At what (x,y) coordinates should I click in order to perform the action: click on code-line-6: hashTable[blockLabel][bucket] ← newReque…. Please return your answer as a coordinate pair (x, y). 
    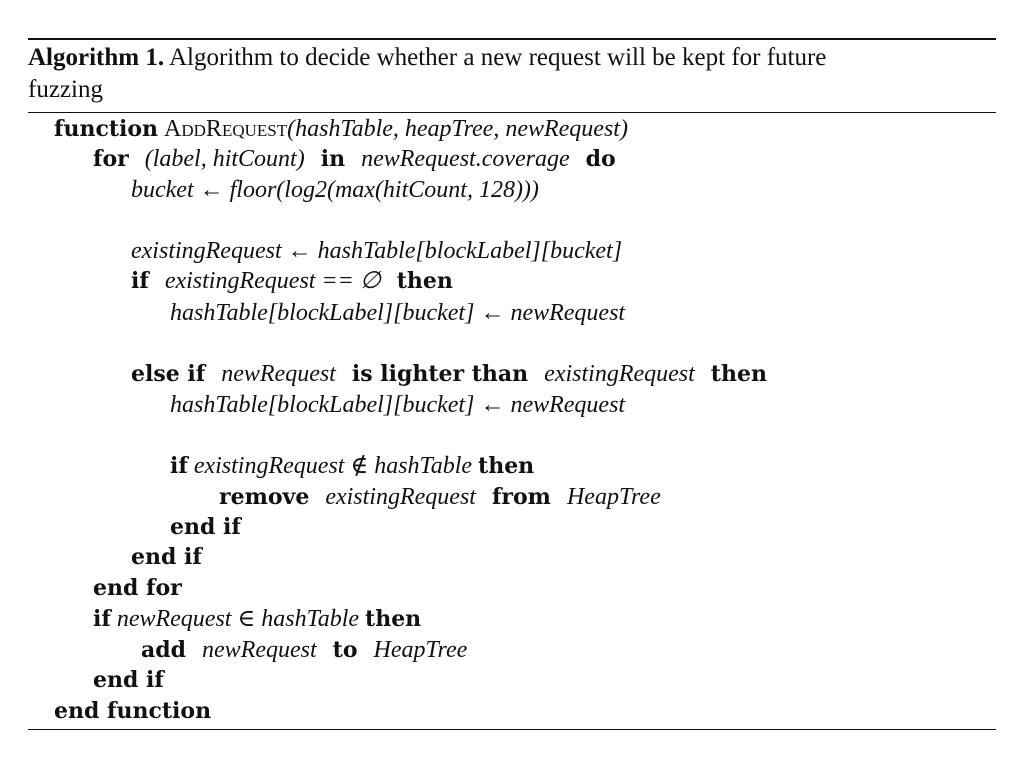
    Looking at the image, I should click on (397, 313).